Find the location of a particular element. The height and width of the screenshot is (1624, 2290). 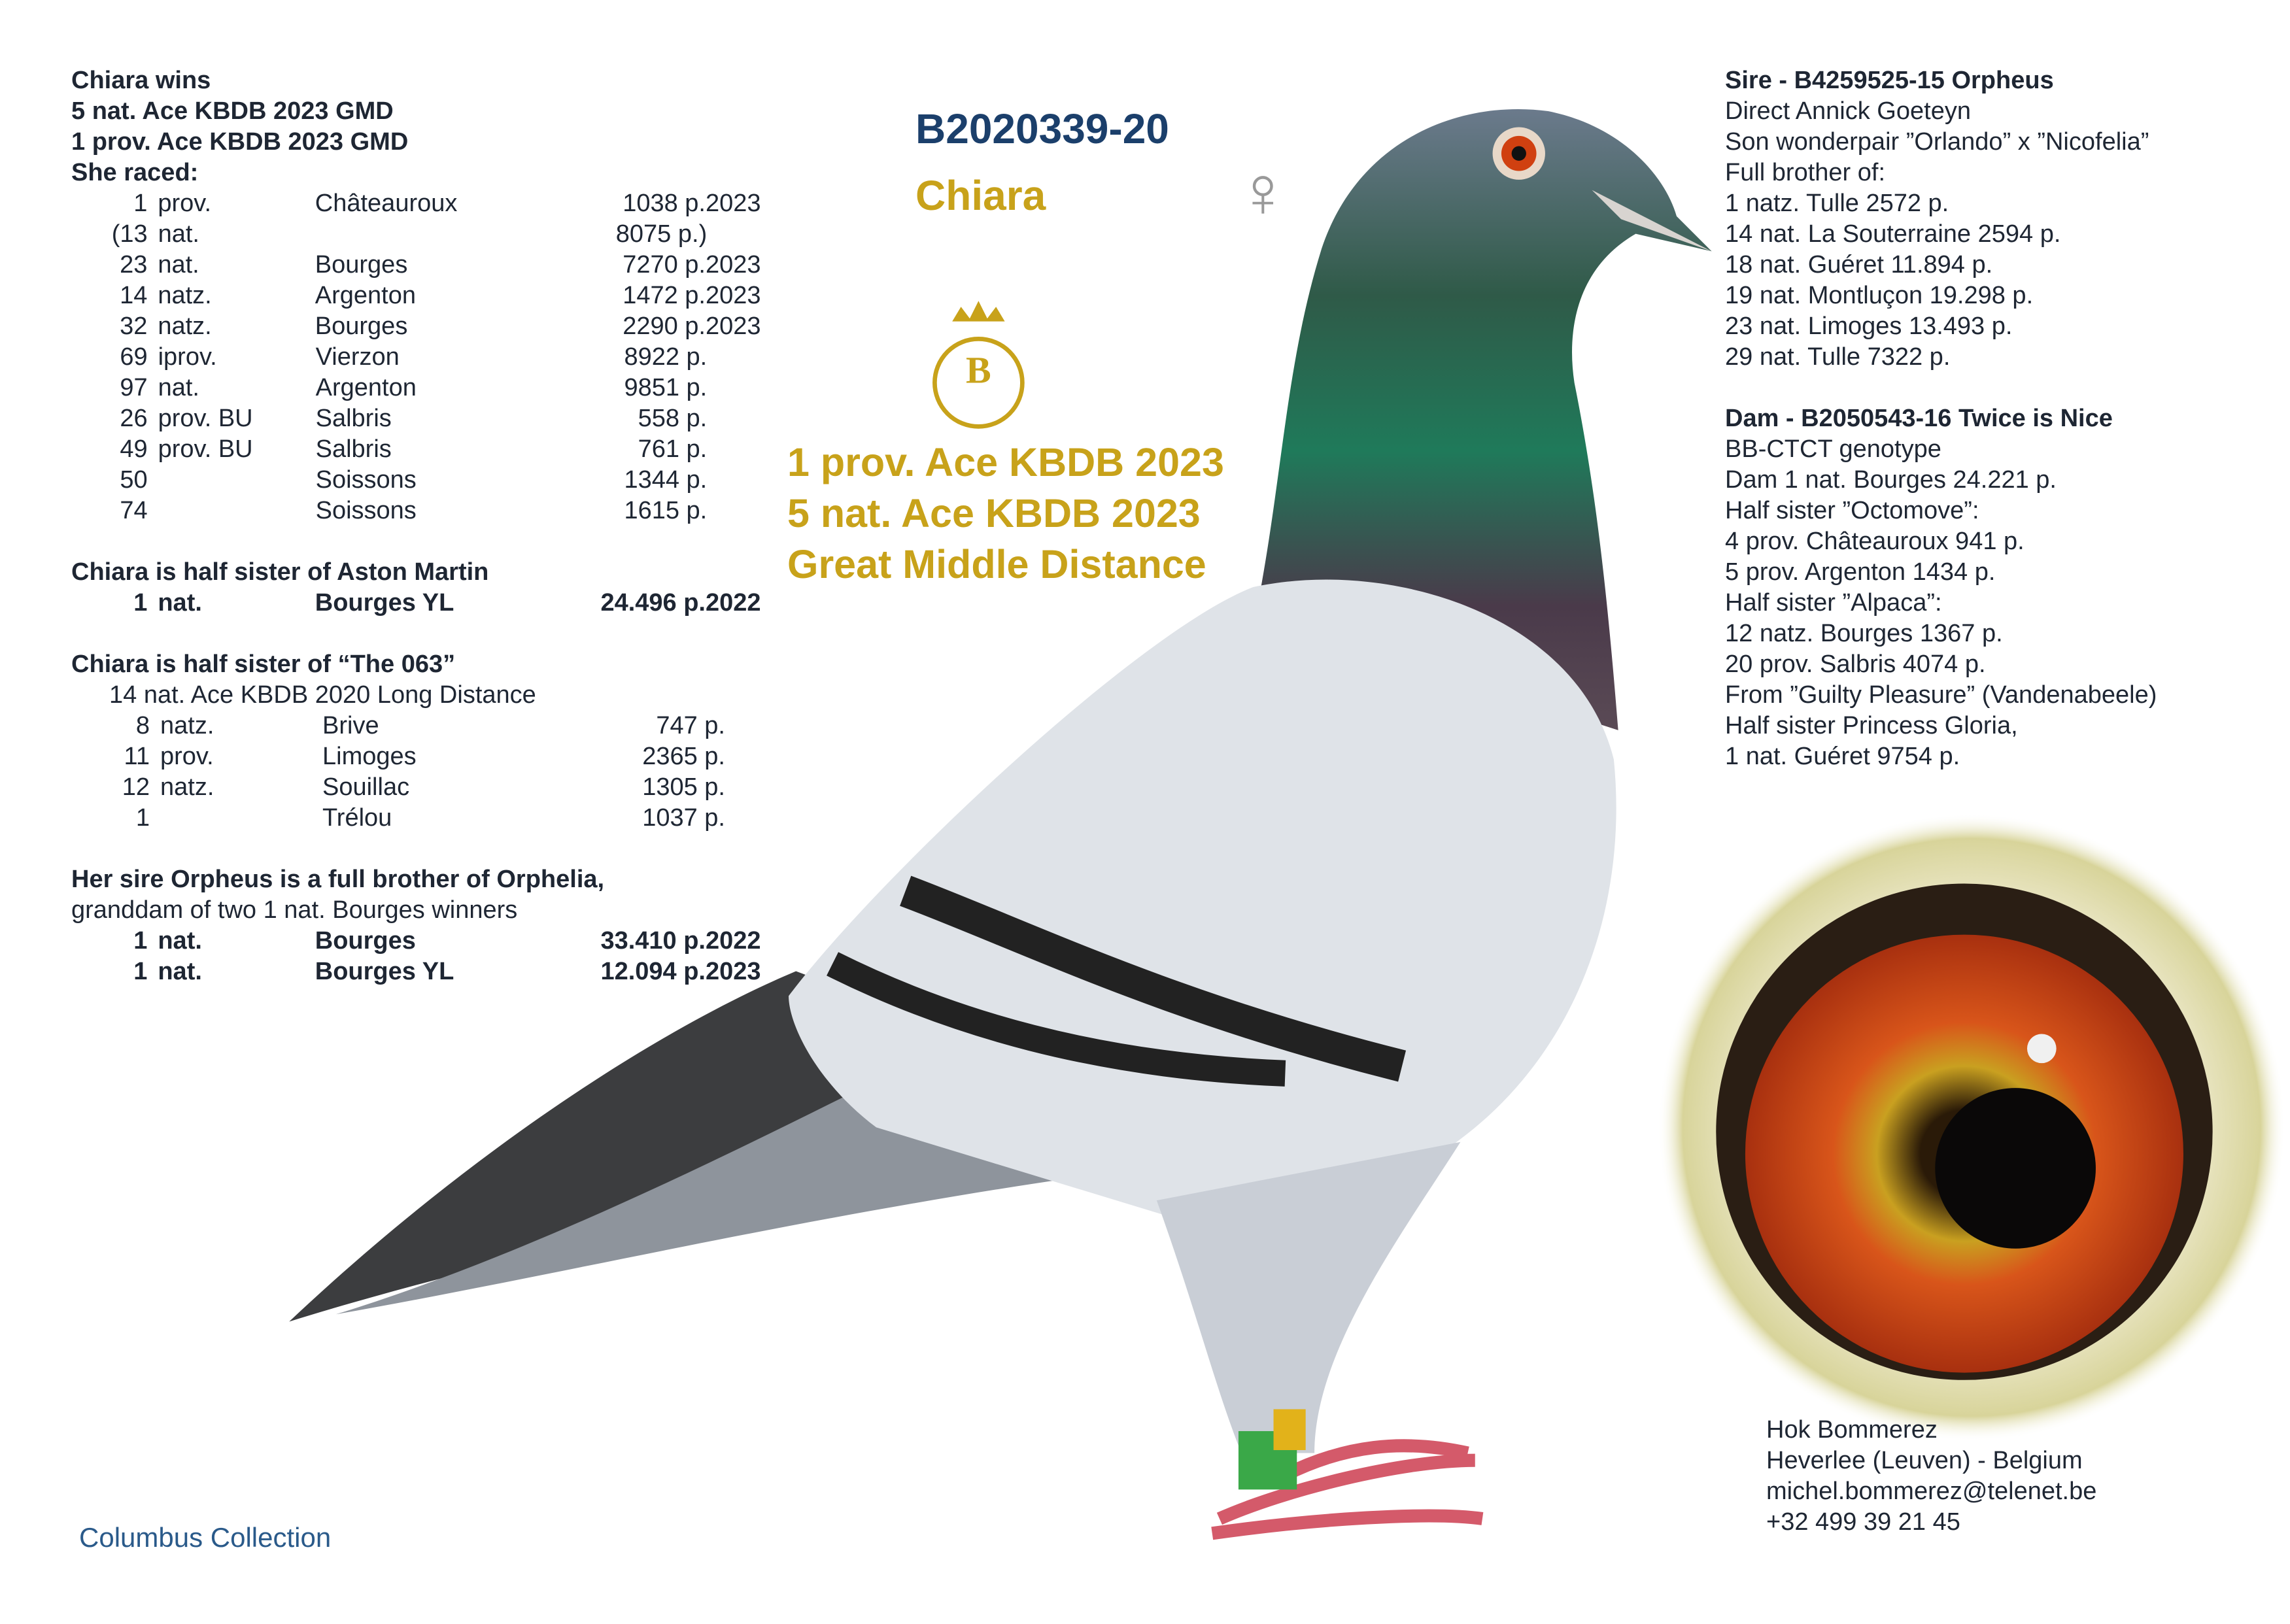

pedigree-line: 23 nat. Limoges 13.493 p. is located at coordinates (1869, 326).